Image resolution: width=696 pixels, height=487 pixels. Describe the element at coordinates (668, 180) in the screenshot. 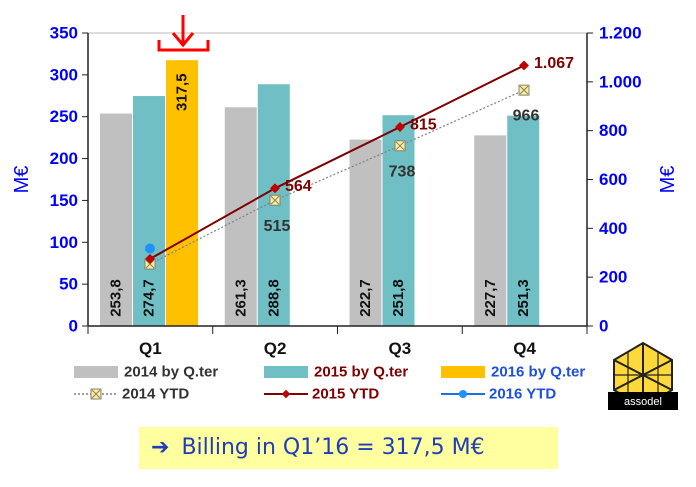

I see `y-right-axis-title: M€` at that location.